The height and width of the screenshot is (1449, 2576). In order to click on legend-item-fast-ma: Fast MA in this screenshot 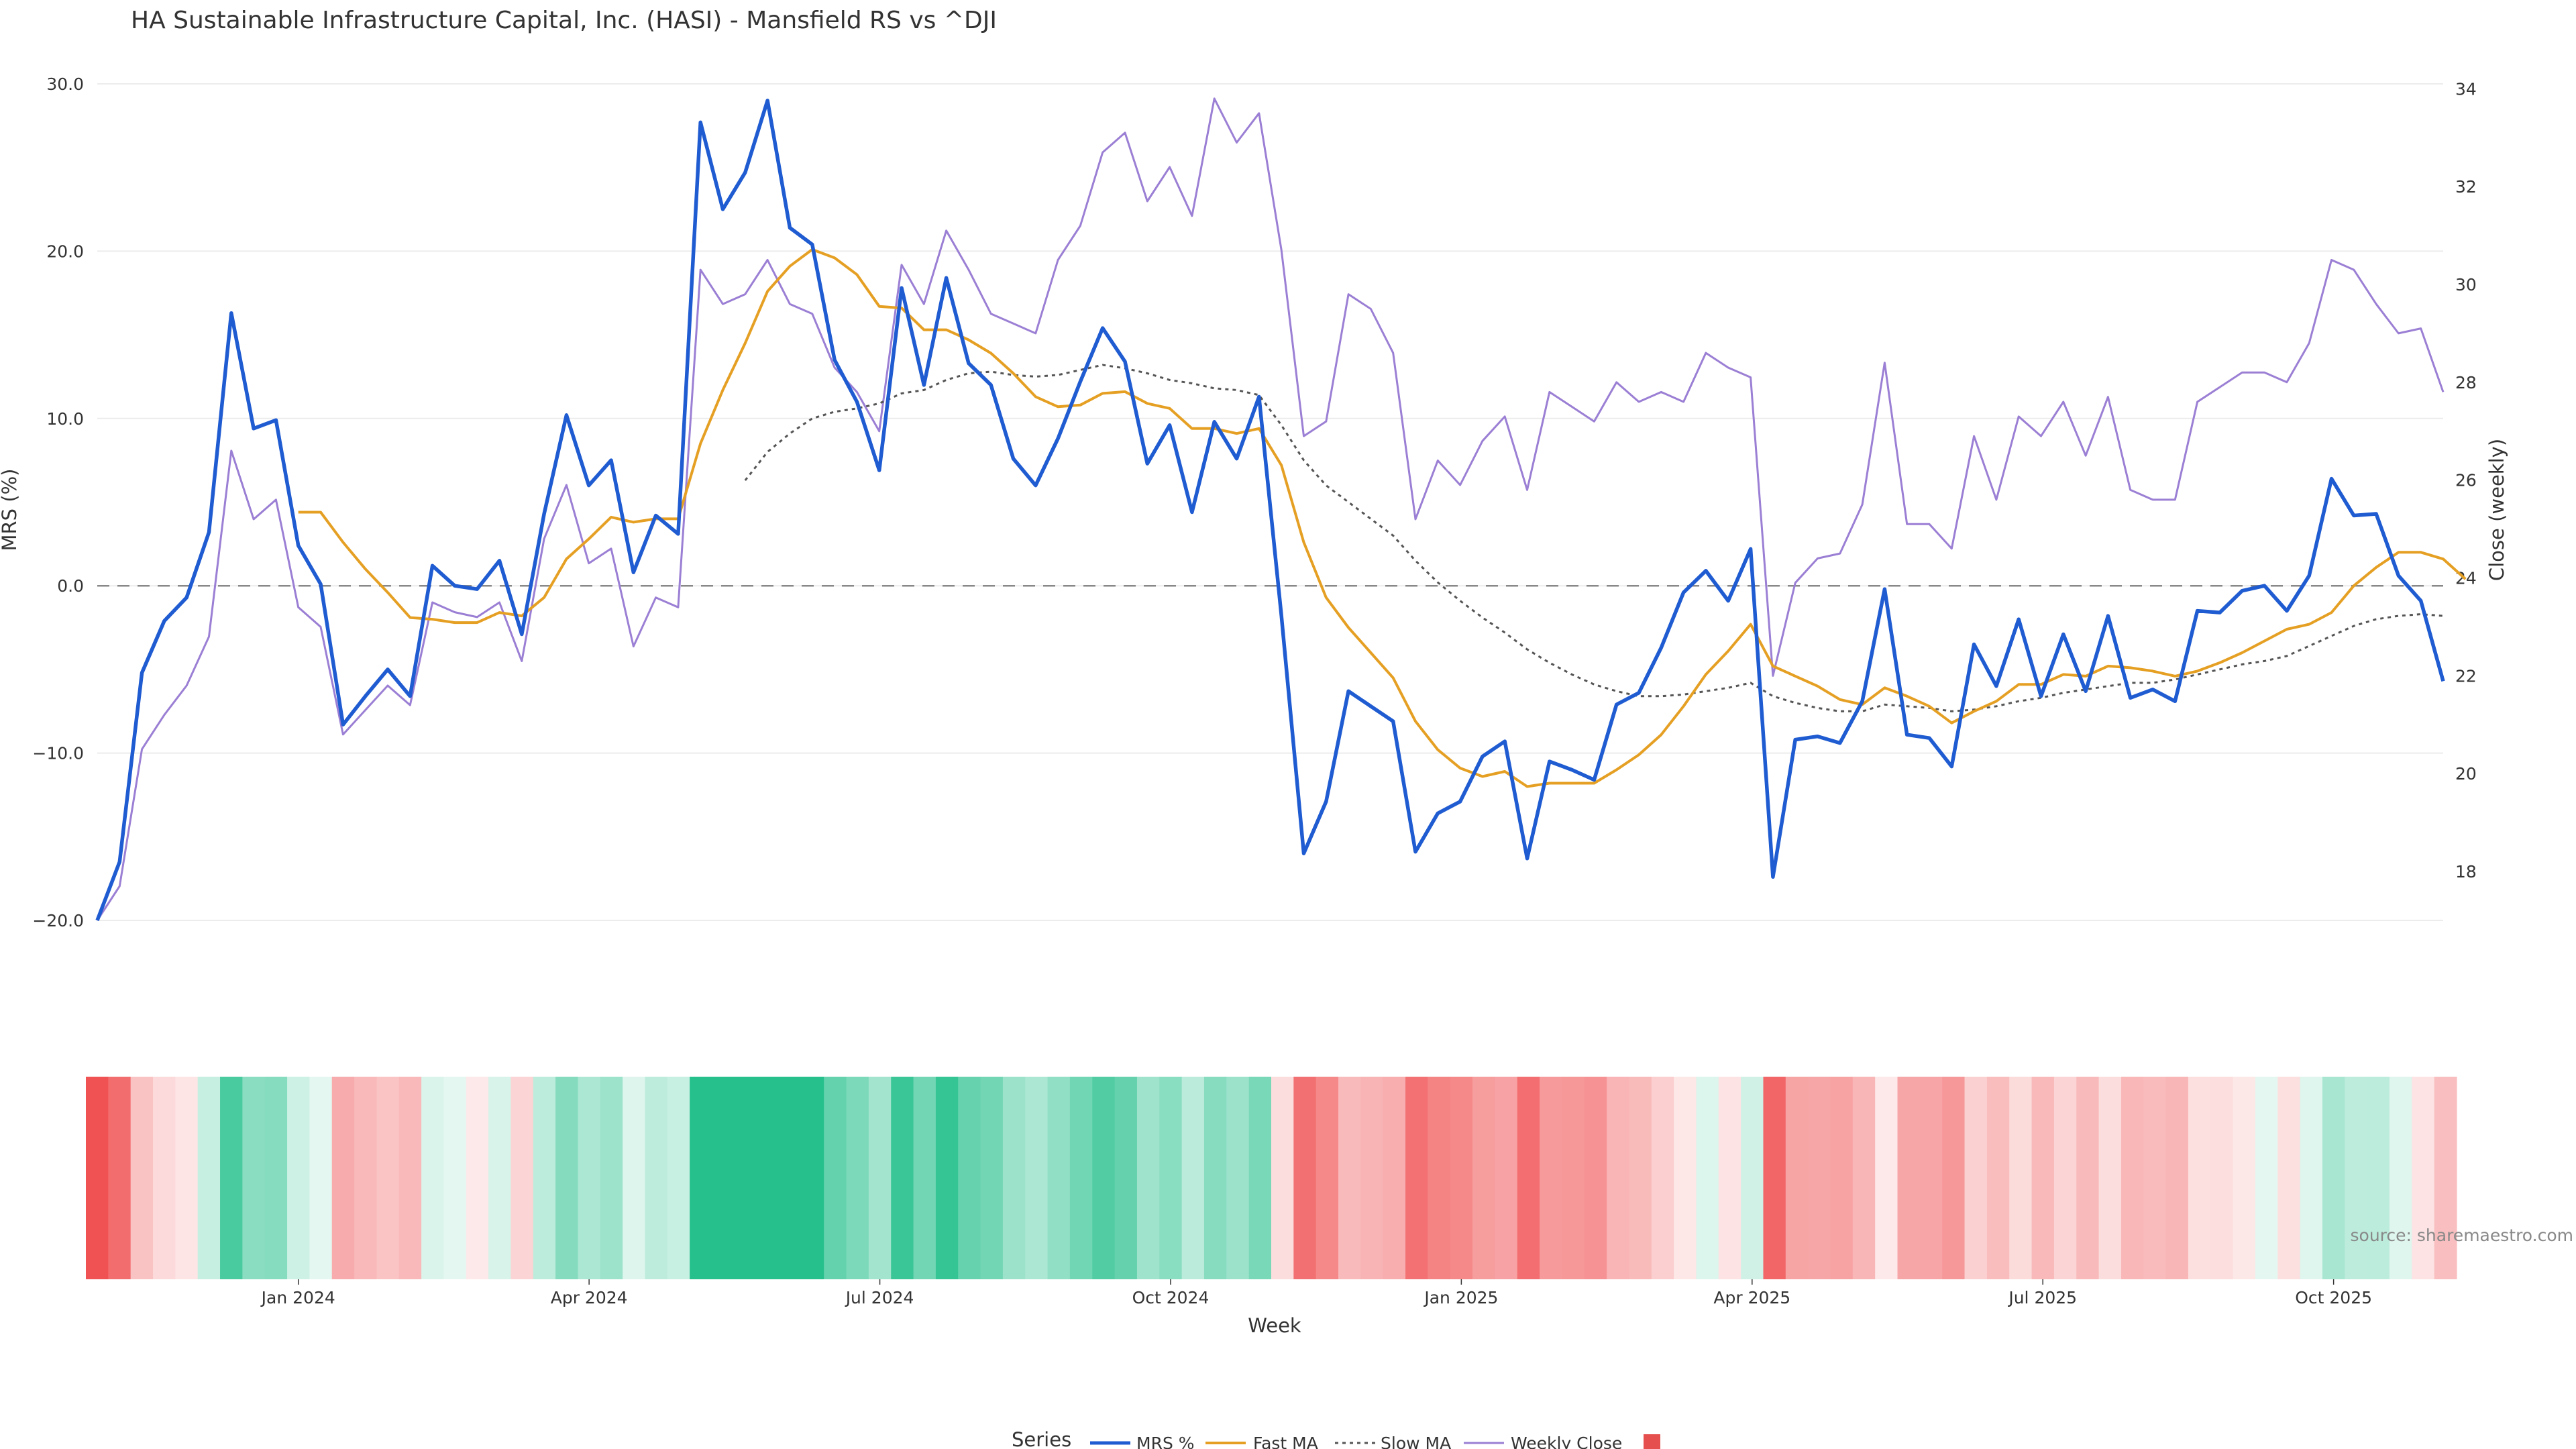, I will do `click(1261, 1441)`.